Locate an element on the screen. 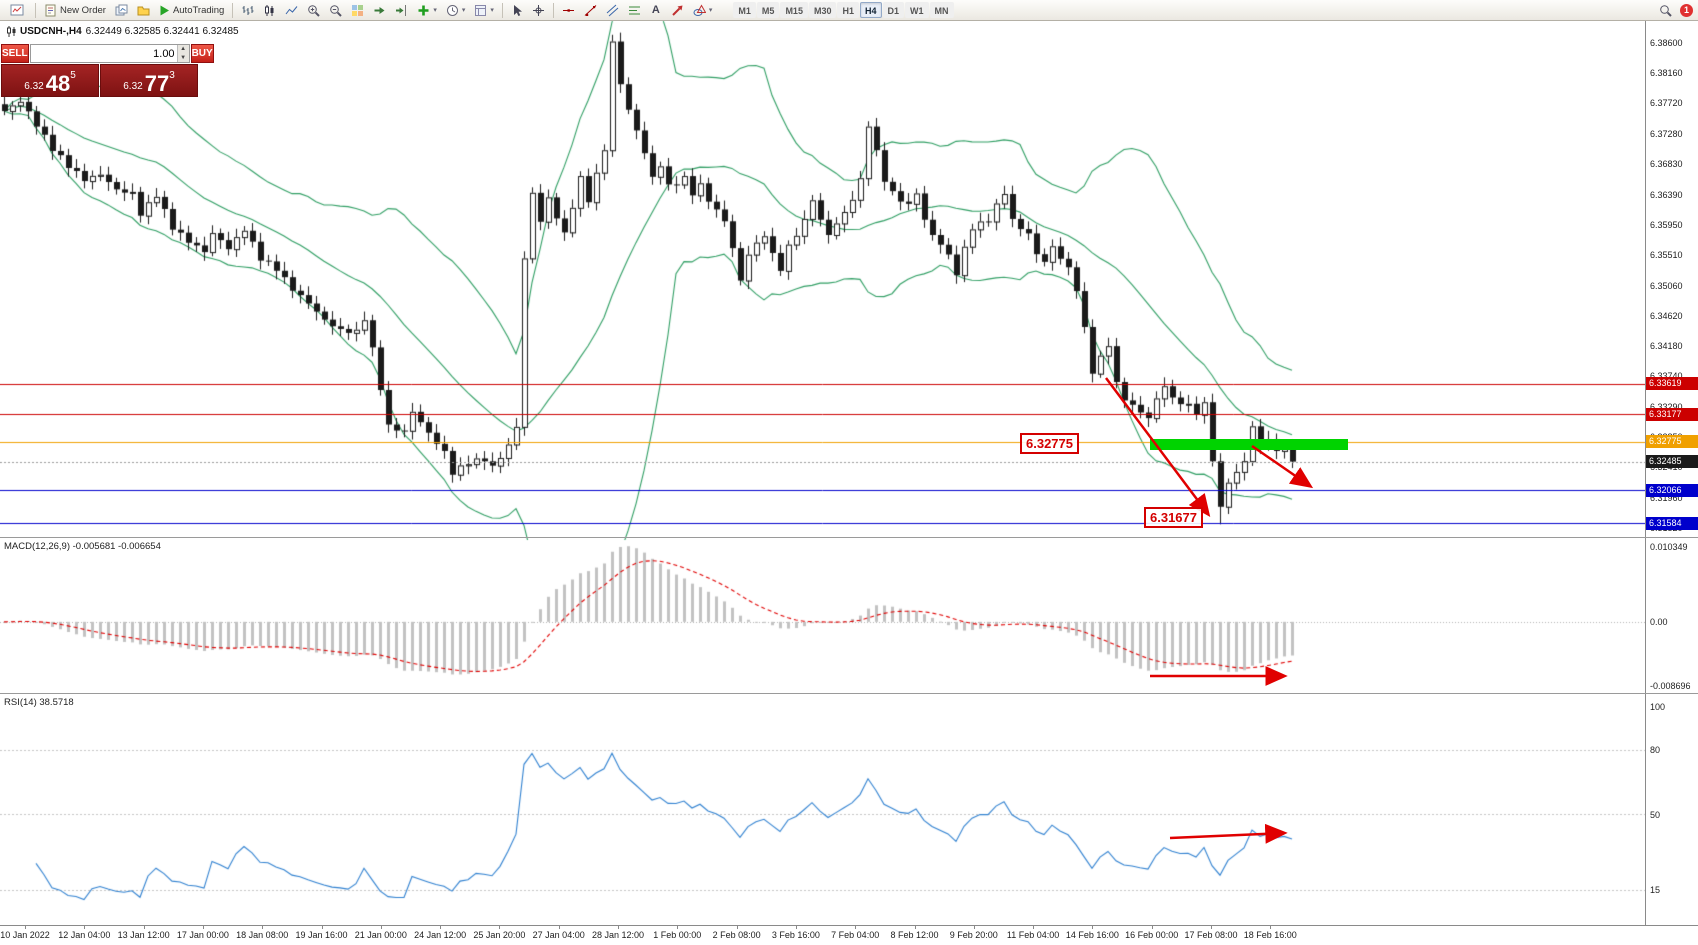 This screenshot has width=1698, height=945. macd-label: MACD(12,26,9) -0.005681 -0.006654 is located at coordinates (82, 546).